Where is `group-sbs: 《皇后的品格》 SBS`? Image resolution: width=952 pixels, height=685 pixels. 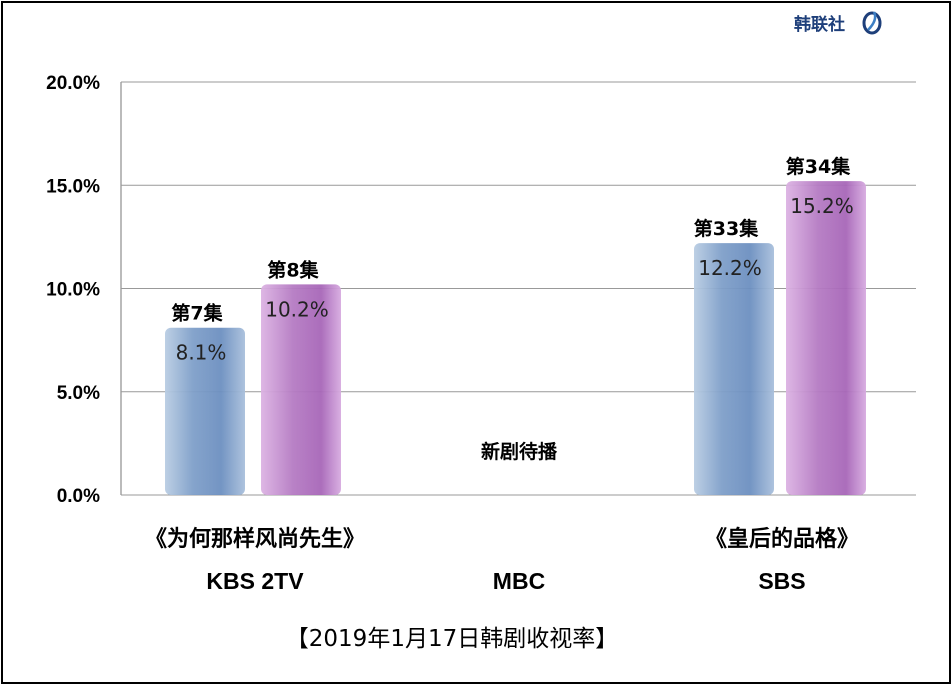 group-sbs: 《皇后的品格》 SBS is located at coordinates (782, 560).